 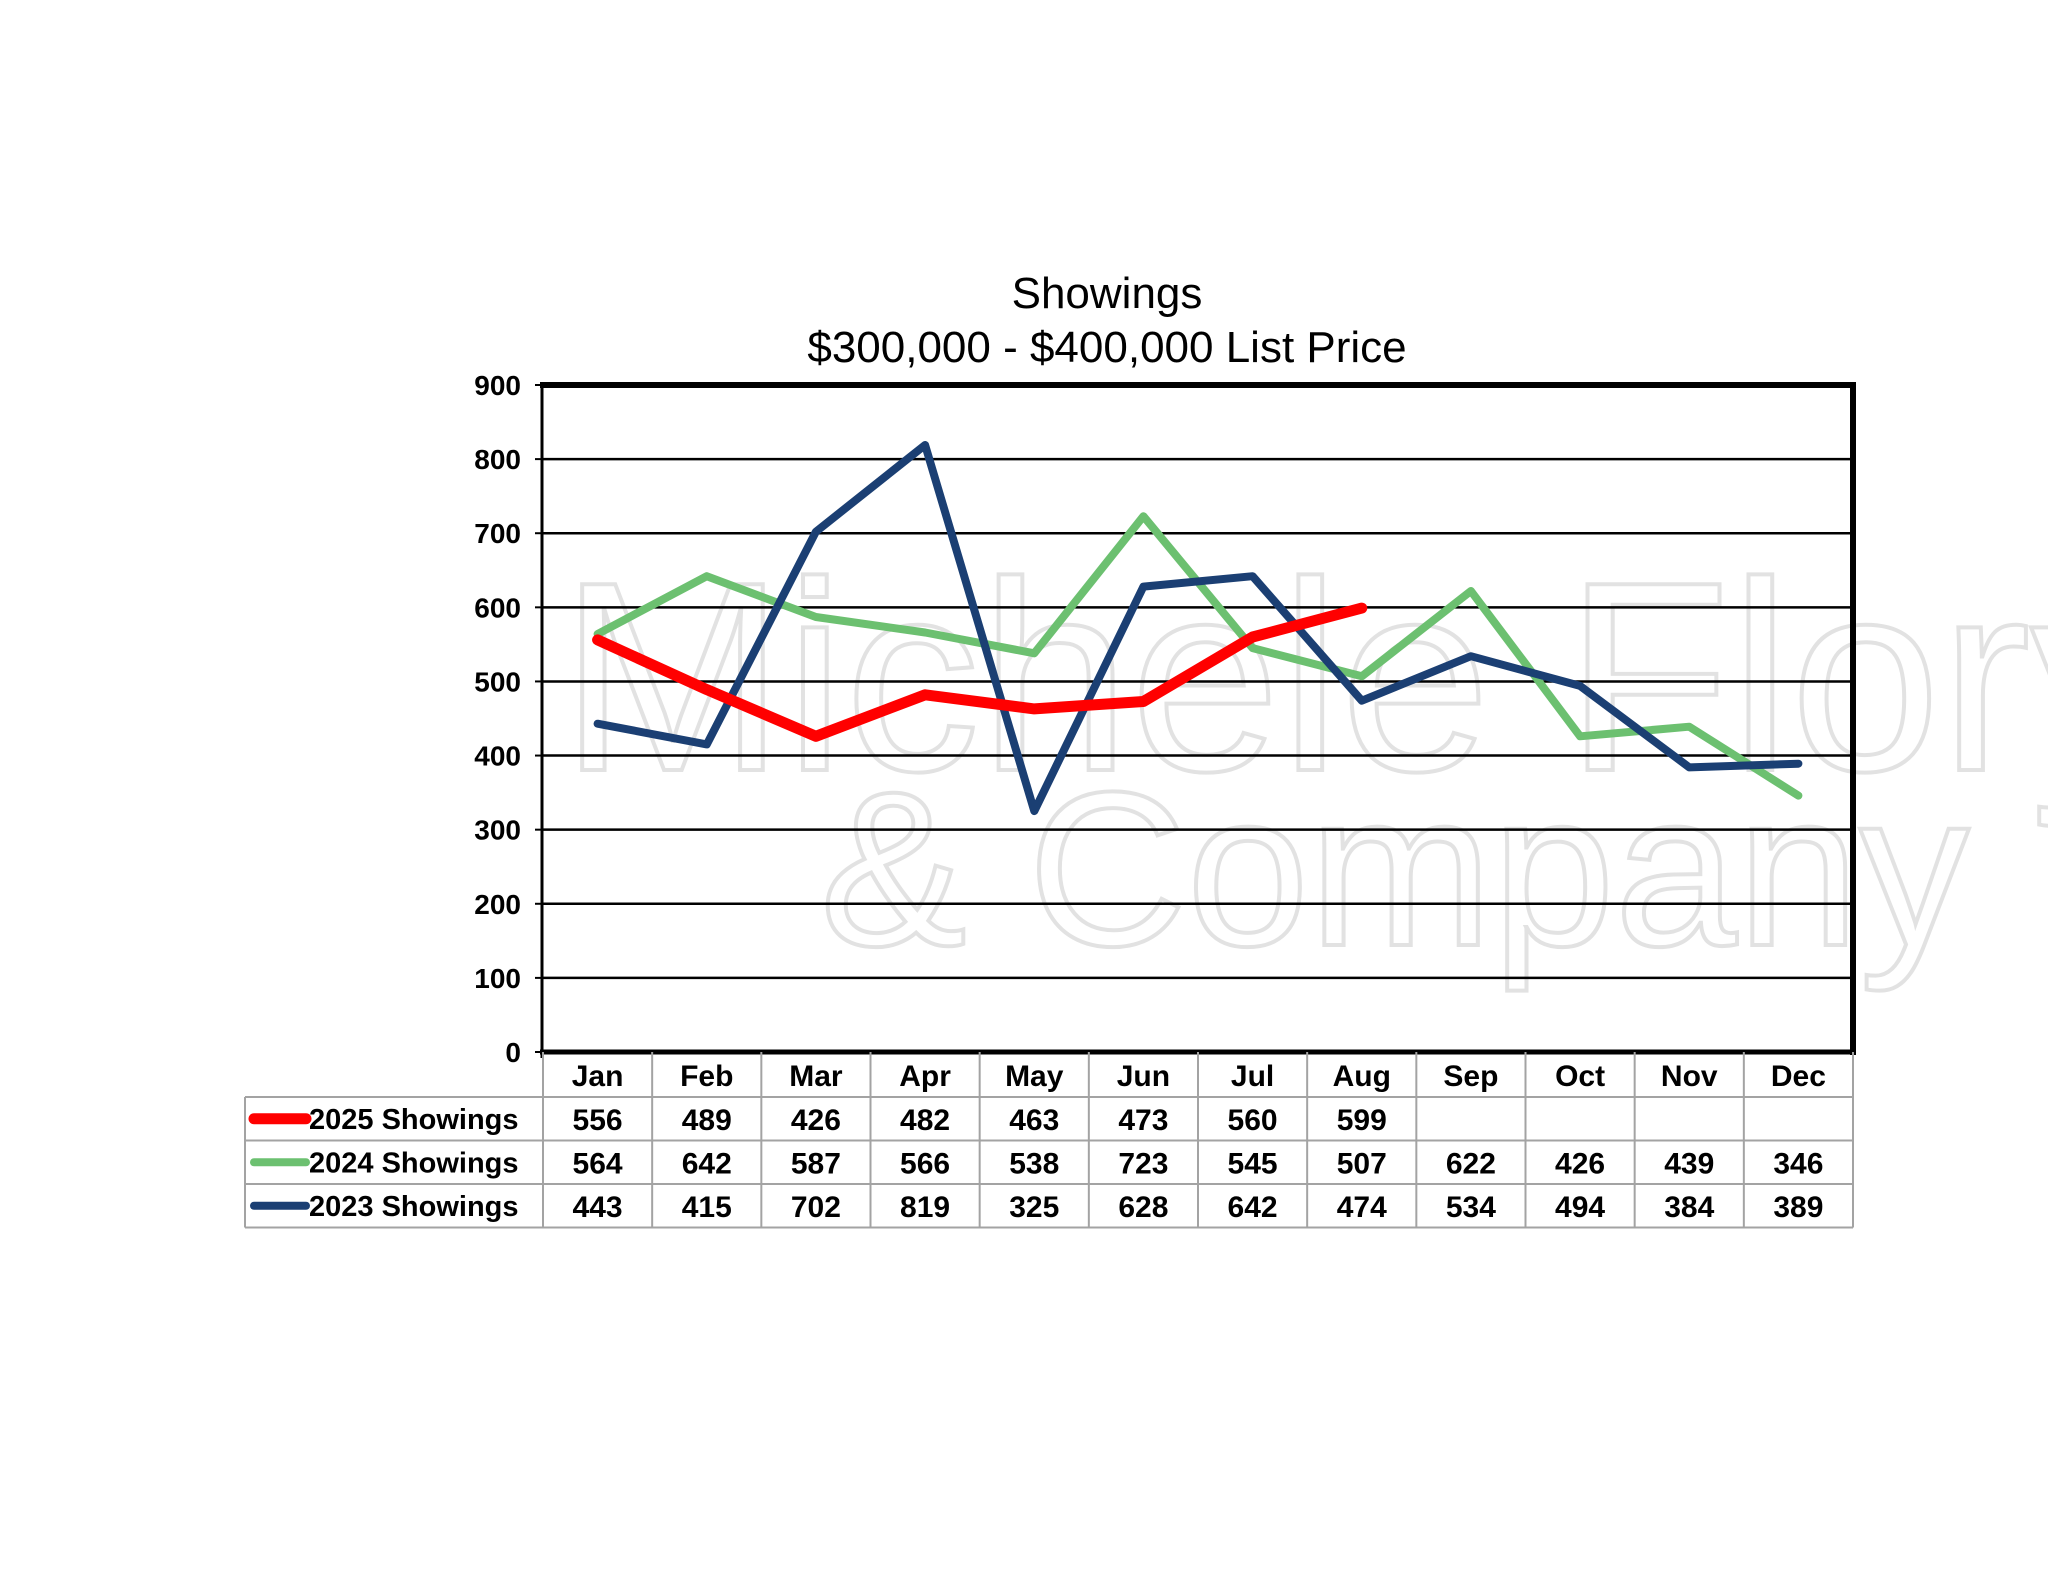 I want to click on table-cell-value: 384, so click(x=1689, y=1207).